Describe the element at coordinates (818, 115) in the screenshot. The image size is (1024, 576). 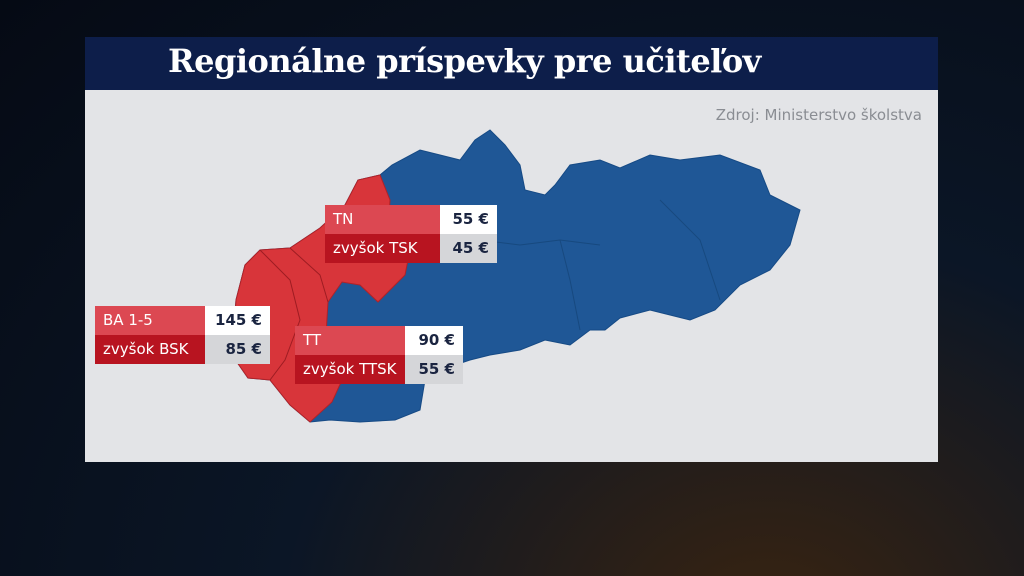
I see `source: Zdroj: Ministerstvo školstva` at that location.